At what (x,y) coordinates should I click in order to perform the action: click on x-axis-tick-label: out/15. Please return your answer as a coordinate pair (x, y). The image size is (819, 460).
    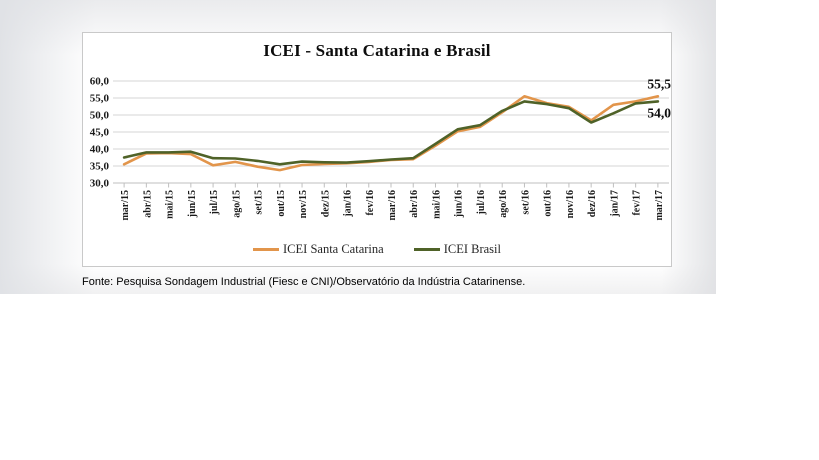
    Looking at the image, I should click on (281, 203).